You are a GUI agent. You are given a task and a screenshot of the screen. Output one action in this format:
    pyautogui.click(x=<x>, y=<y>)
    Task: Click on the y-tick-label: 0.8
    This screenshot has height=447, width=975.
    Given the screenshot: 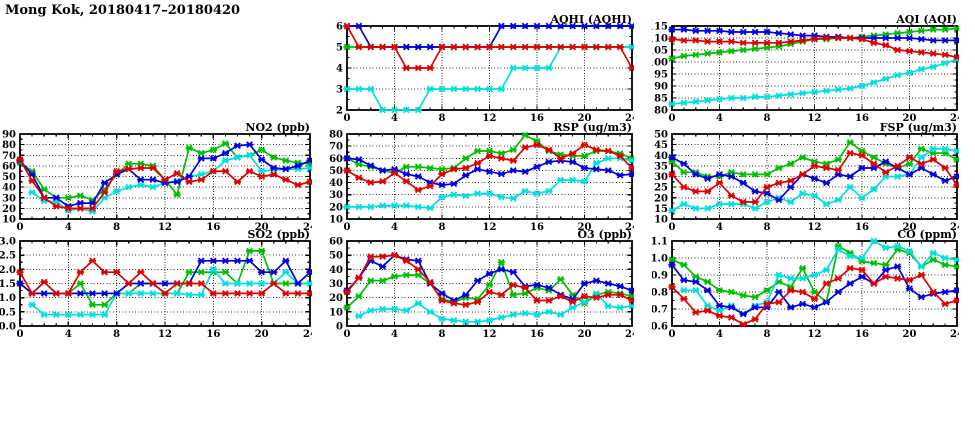 What is the action you would take?
    pyautogui.click(x=660, y=293)
    